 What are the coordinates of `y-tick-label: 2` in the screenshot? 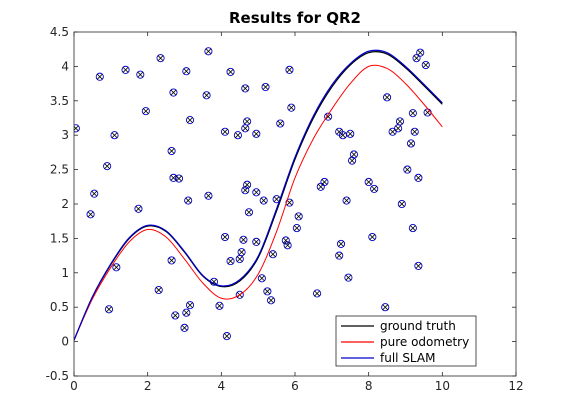 It's located at (65, 204).